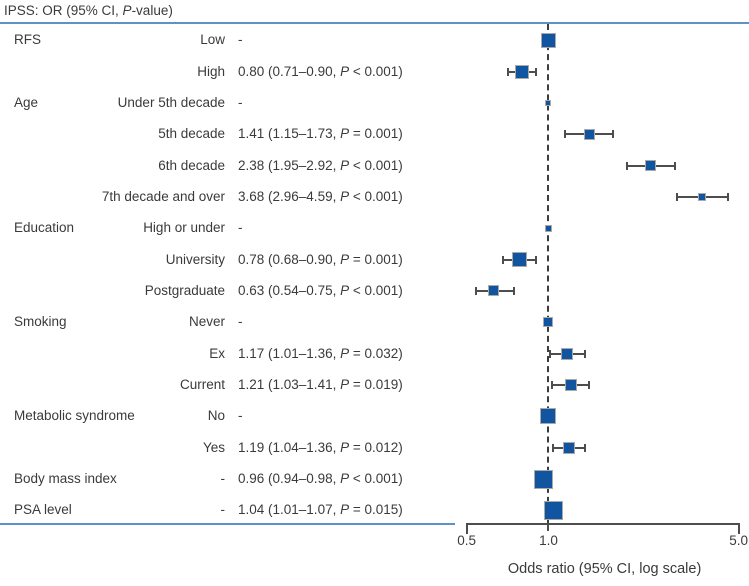 The image size is (749, 586). What do you see at coordinates (191, 134) in the screenshot?
I see `level-label: 5th decade` at bounding box center [191, 134].